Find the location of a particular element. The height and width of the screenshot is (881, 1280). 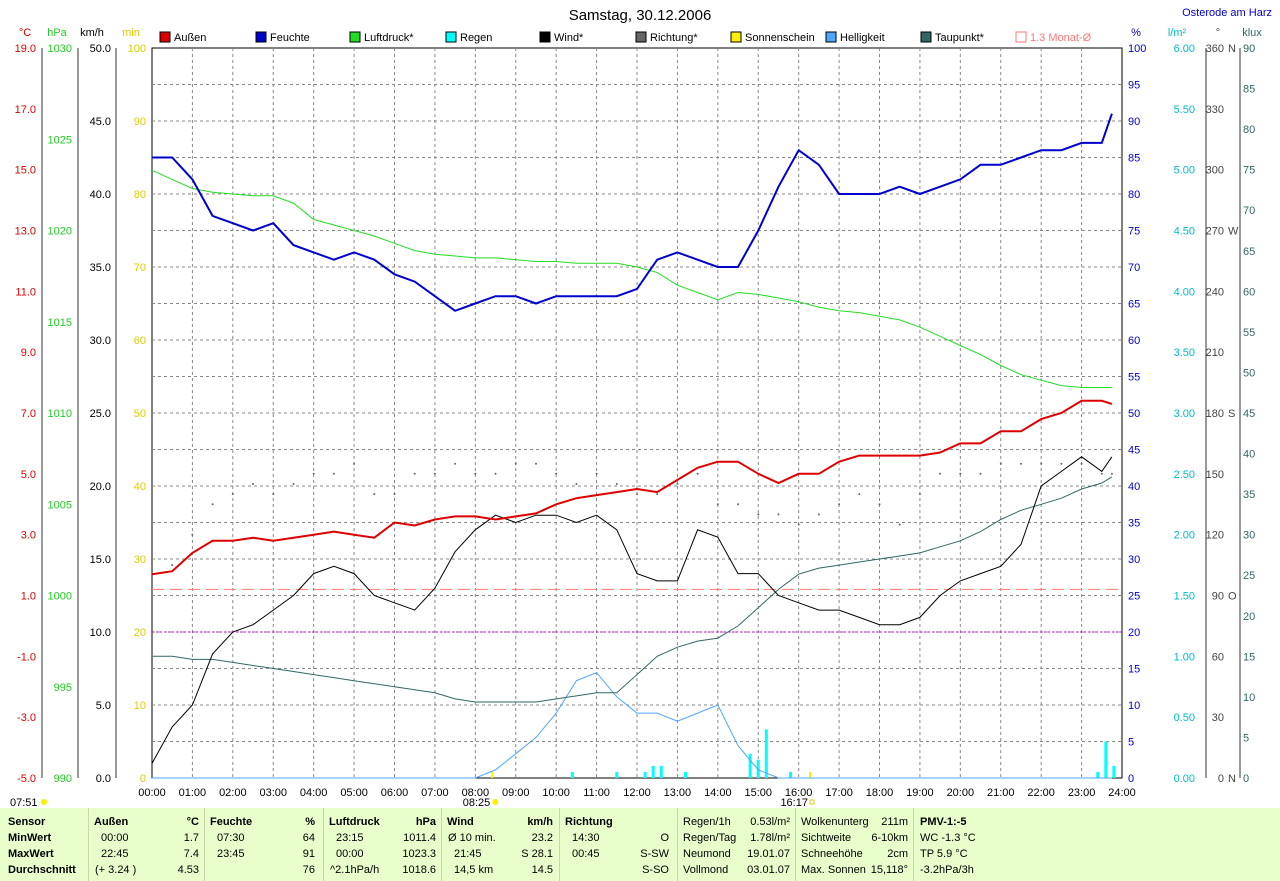

axis-tick-klux: 70 is located at coordinates (1249, 211).